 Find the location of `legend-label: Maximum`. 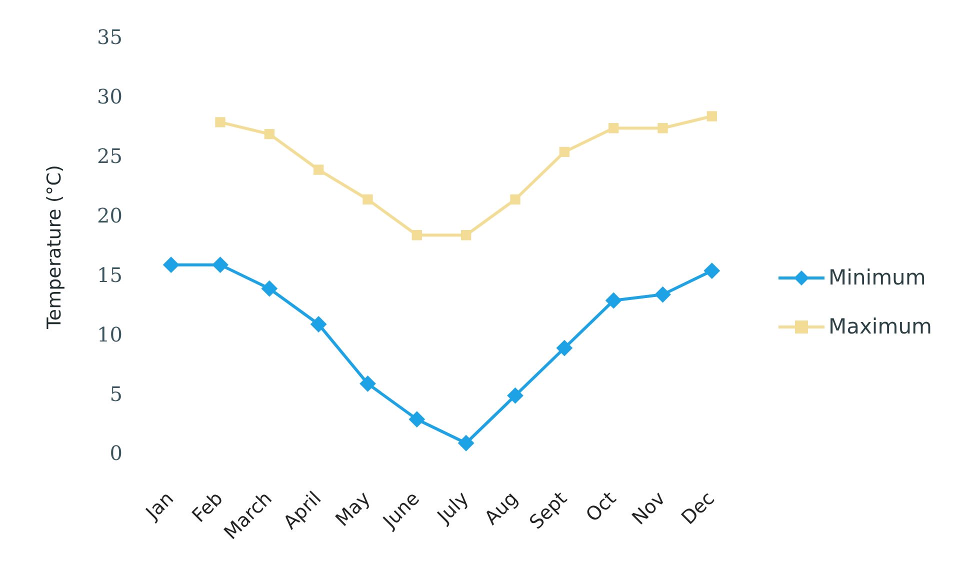

legend-label: Maximum is located at coordinates (880, 326).